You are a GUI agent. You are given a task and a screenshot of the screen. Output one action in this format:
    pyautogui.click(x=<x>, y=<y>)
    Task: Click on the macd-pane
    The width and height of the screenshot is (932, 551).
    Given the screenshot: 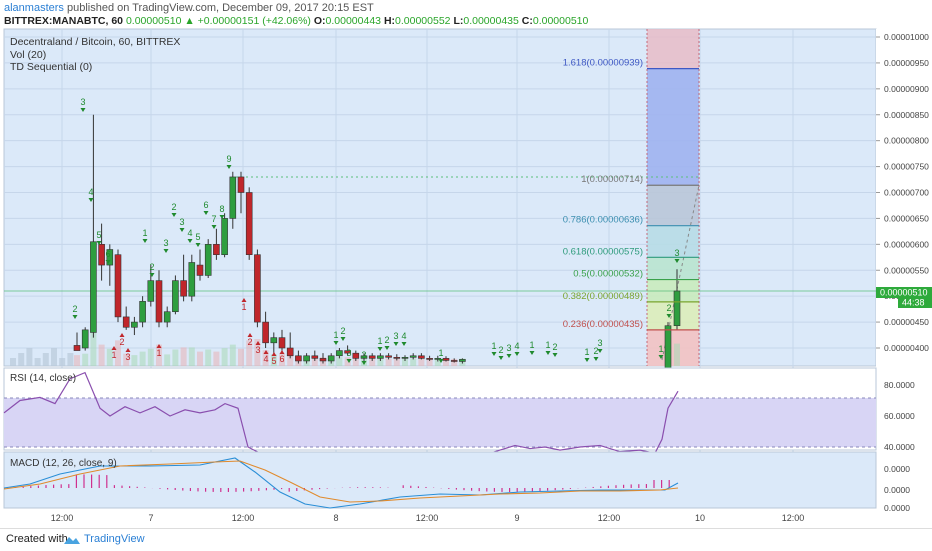 What is the action you would take?
    pyautogui.click(x=440, y=480)
    